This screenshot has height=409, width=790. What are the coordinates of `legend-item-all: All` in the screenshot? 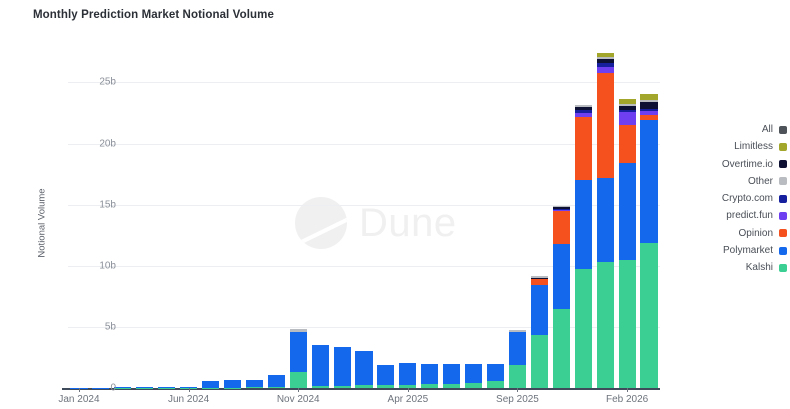 It's located at (726, 129).